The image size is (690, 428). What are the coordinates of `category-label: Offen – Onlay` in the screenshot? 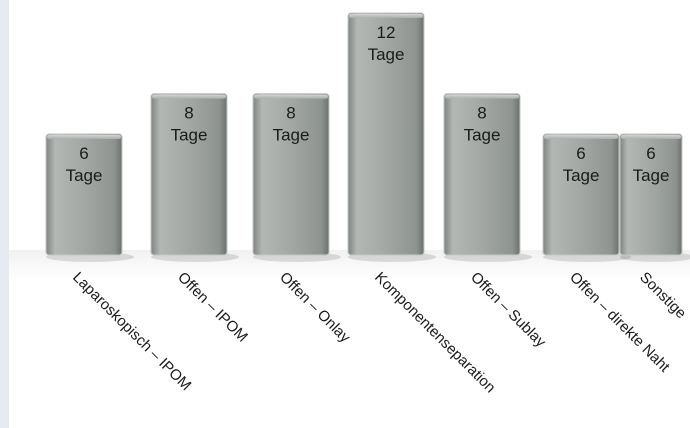 It's located at (315, 308).